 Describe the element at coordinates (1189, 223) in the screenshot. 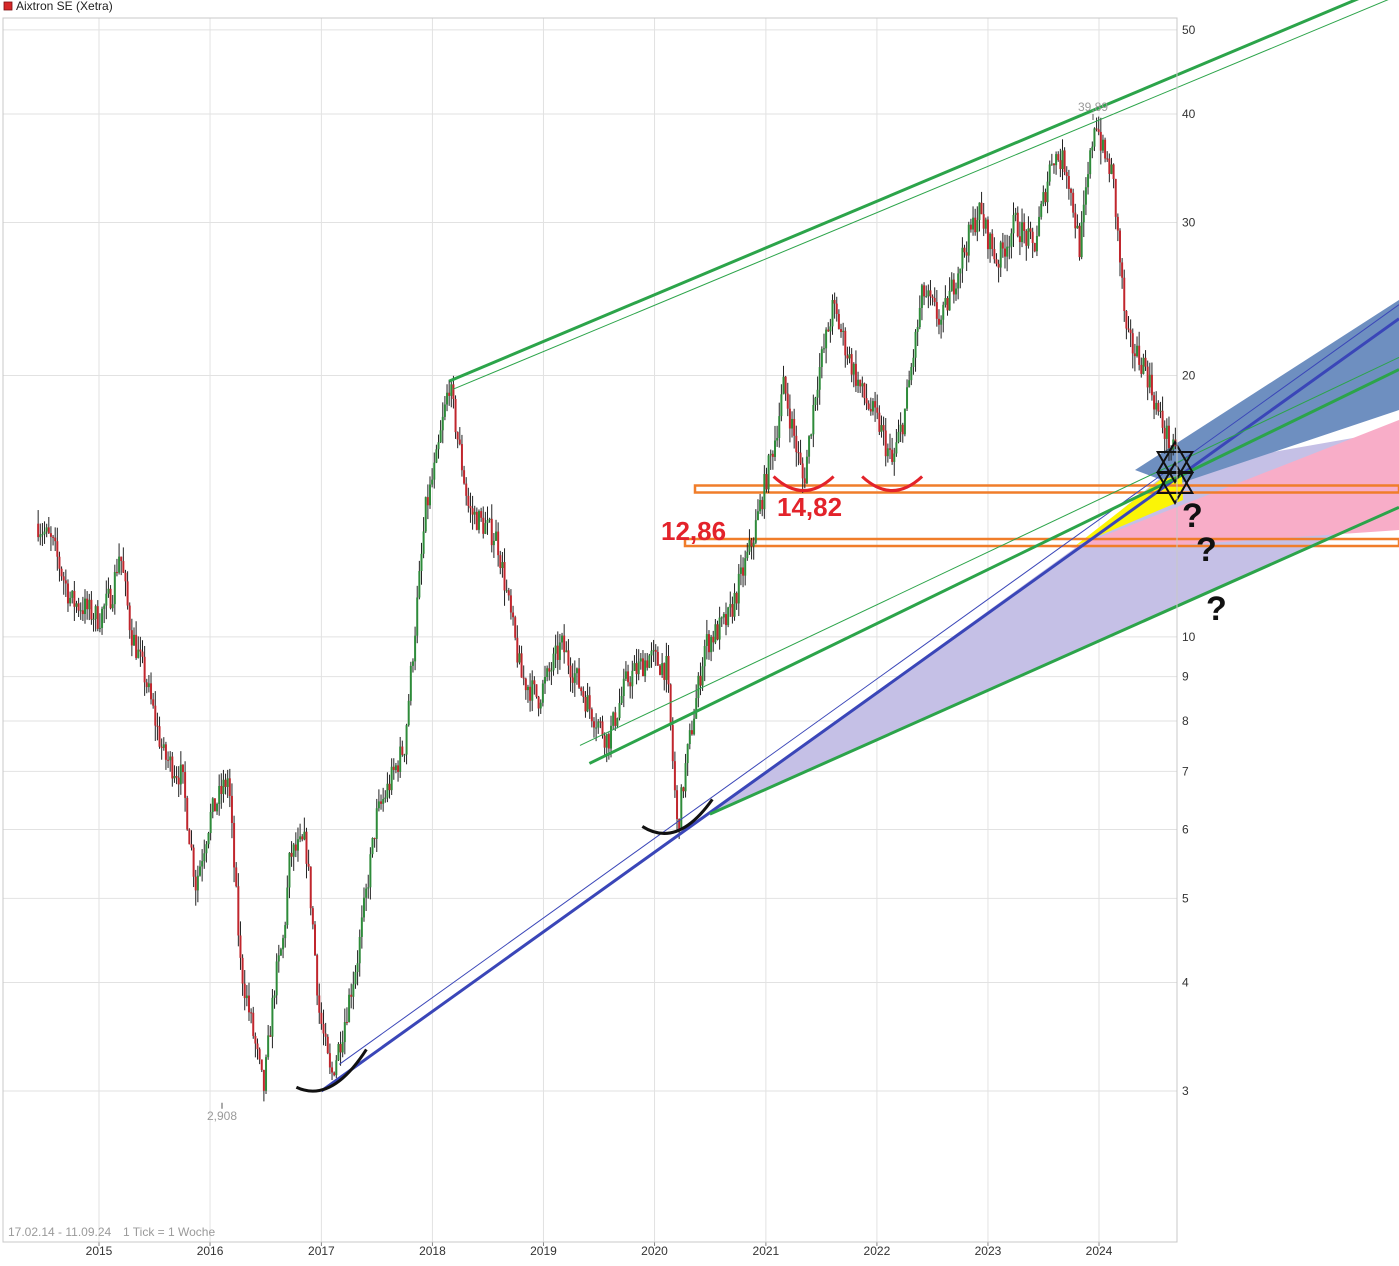

I see `y-tick-30: 30` at that location.